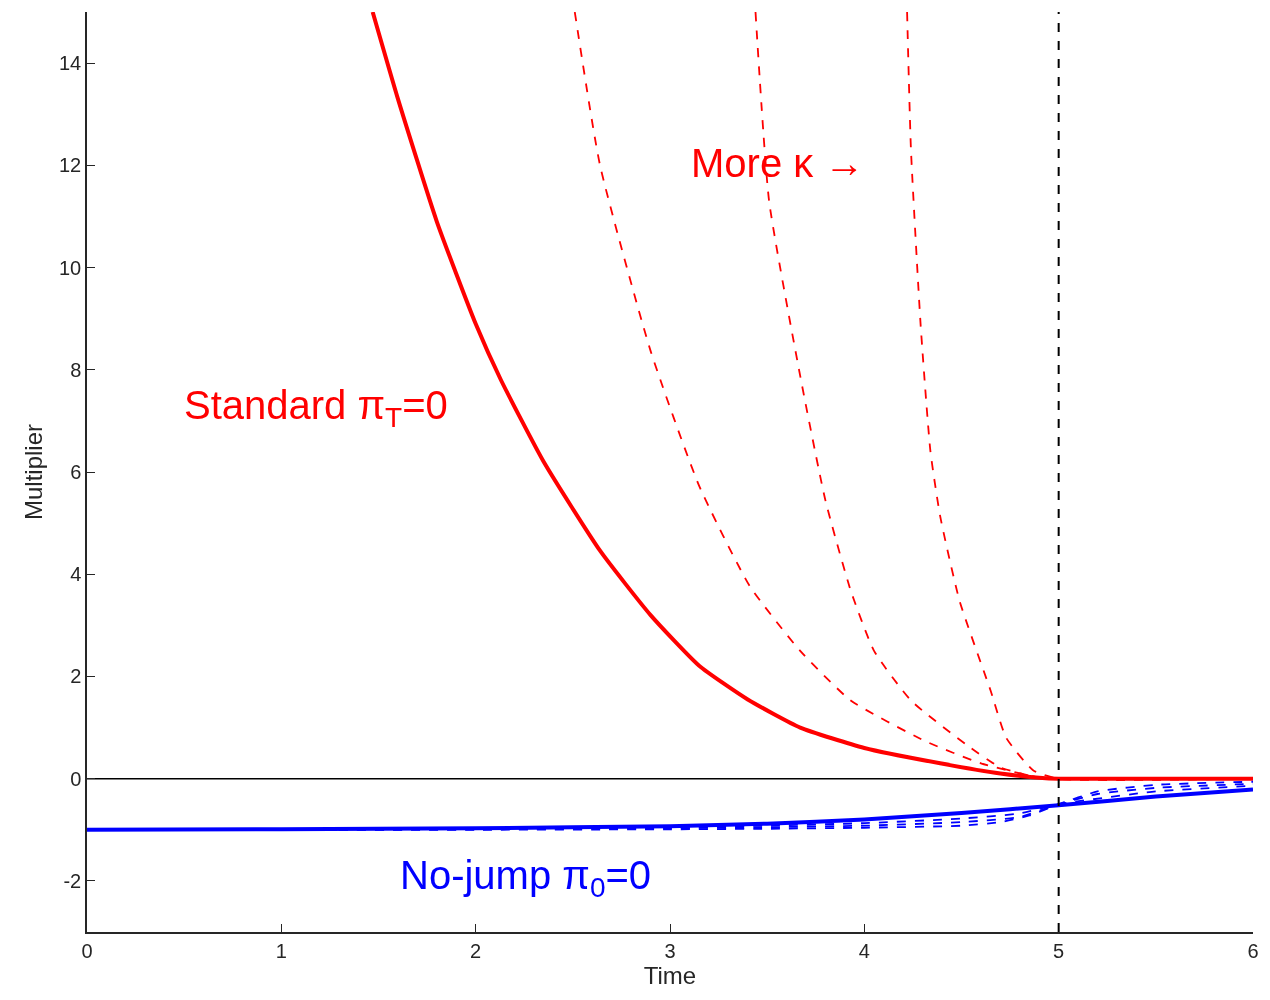 The image size is (1270, 1000). Describe the element at coordinates (670, 975) in the screenshot. I see `x-axis-title: Time` at that location.